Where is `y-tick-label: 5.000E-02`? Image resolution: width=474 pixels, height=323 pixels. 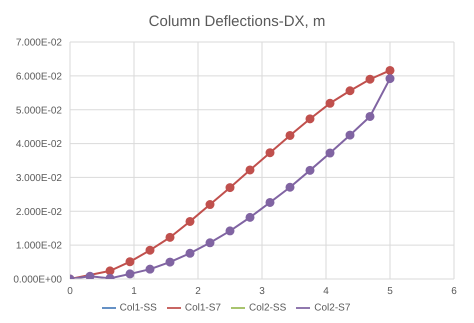 y-tick-label: 5.000E-02 is located at coordinates (39, 110).